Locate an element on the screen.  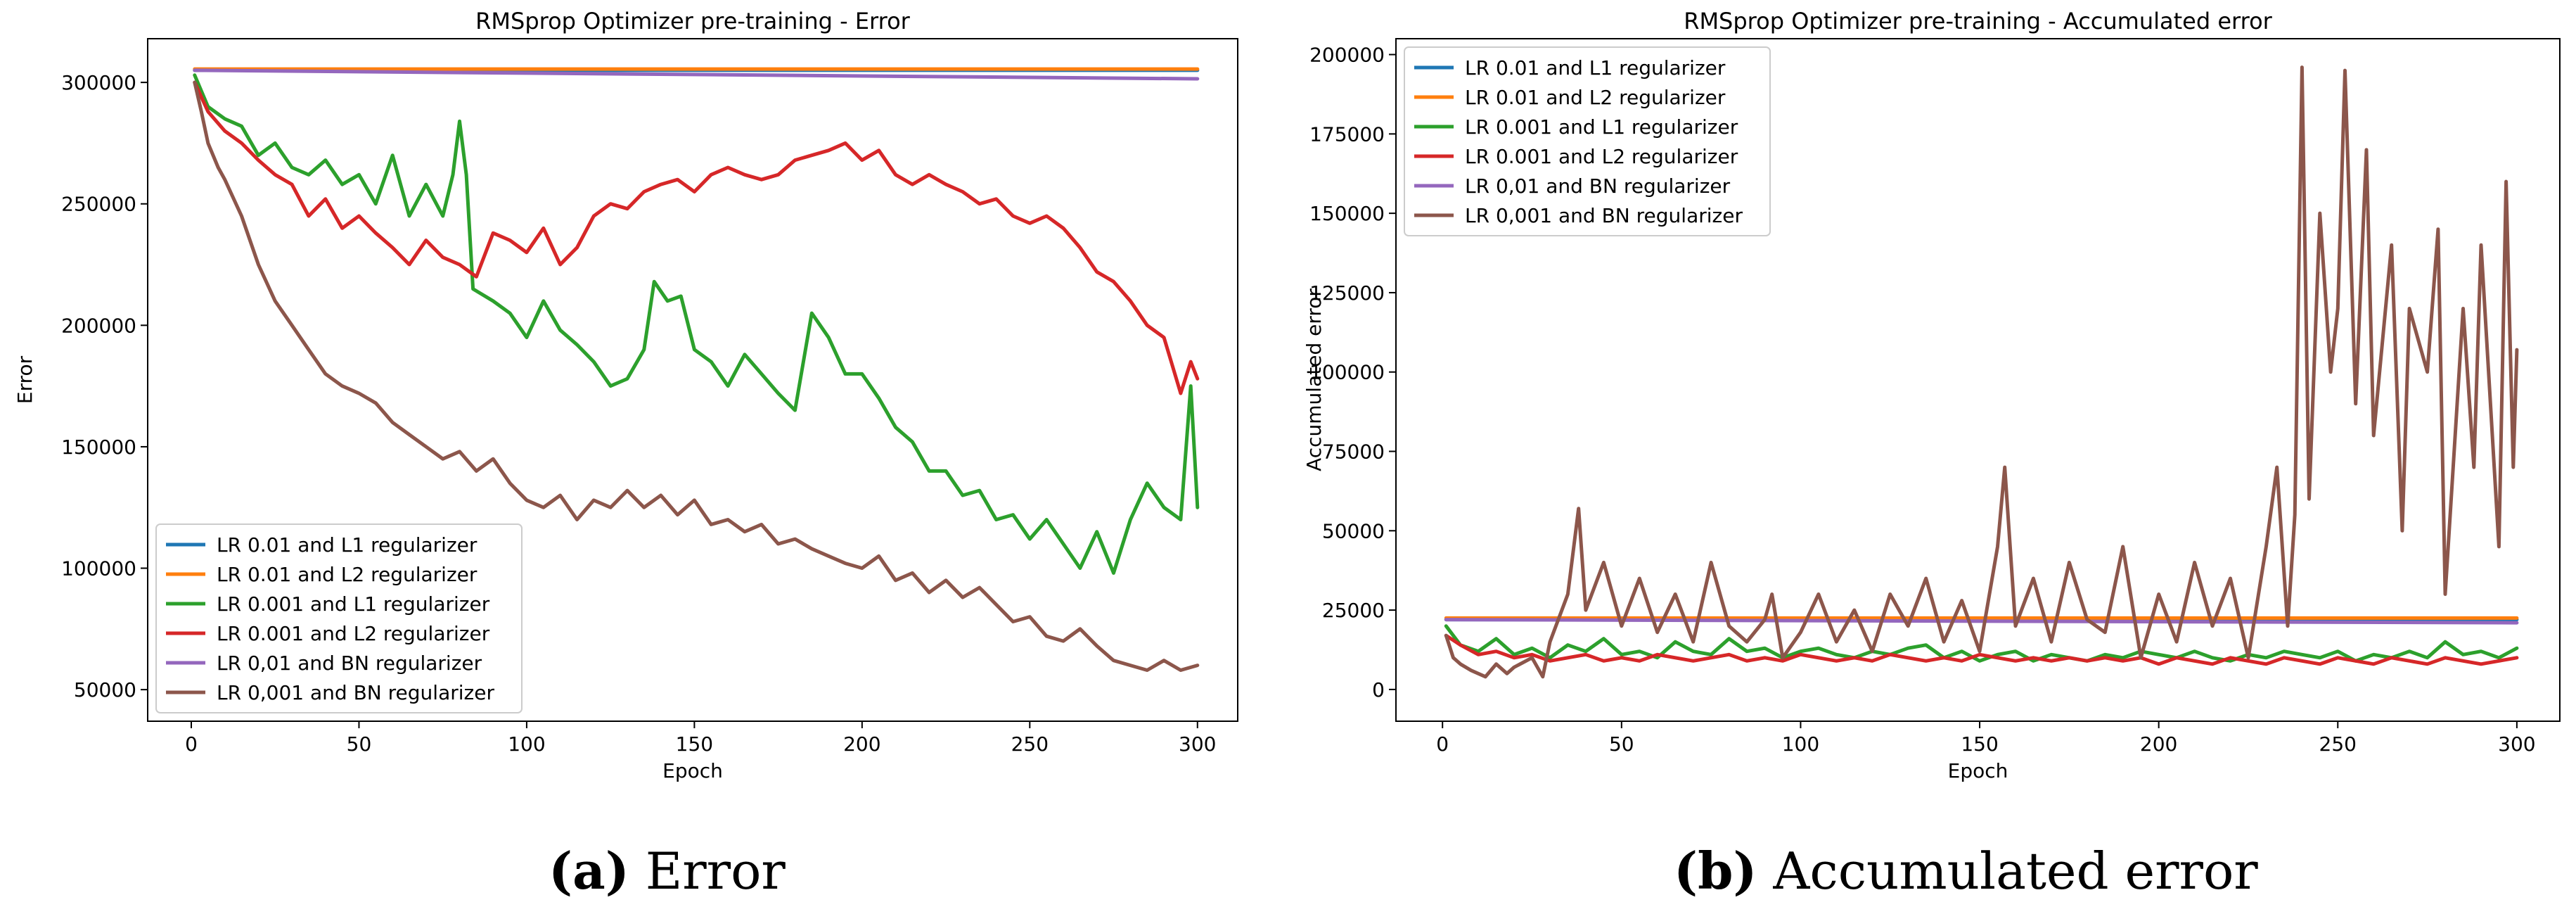
caption-a-text: Error is located at coordinates (715, 872).